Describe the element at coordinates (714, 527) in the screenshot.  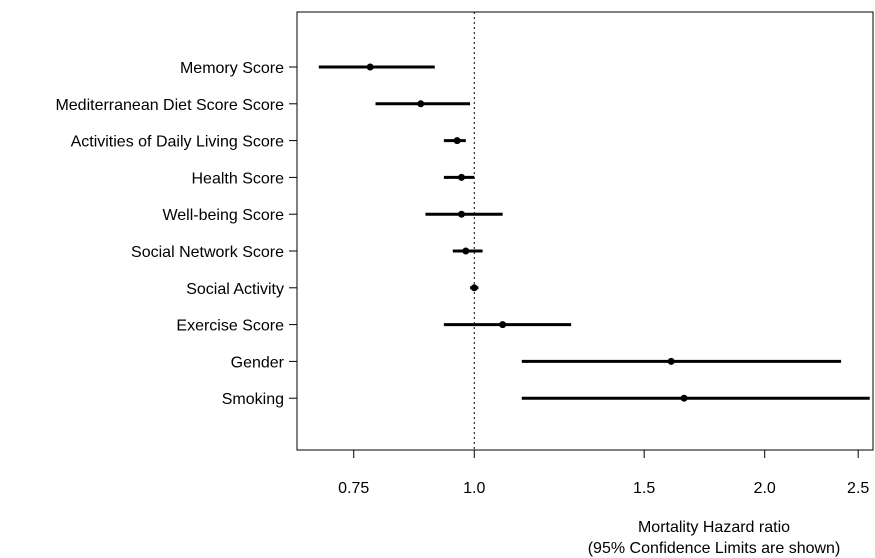
I see `x-axis-title: Mortality Hazard ratio` at that location.